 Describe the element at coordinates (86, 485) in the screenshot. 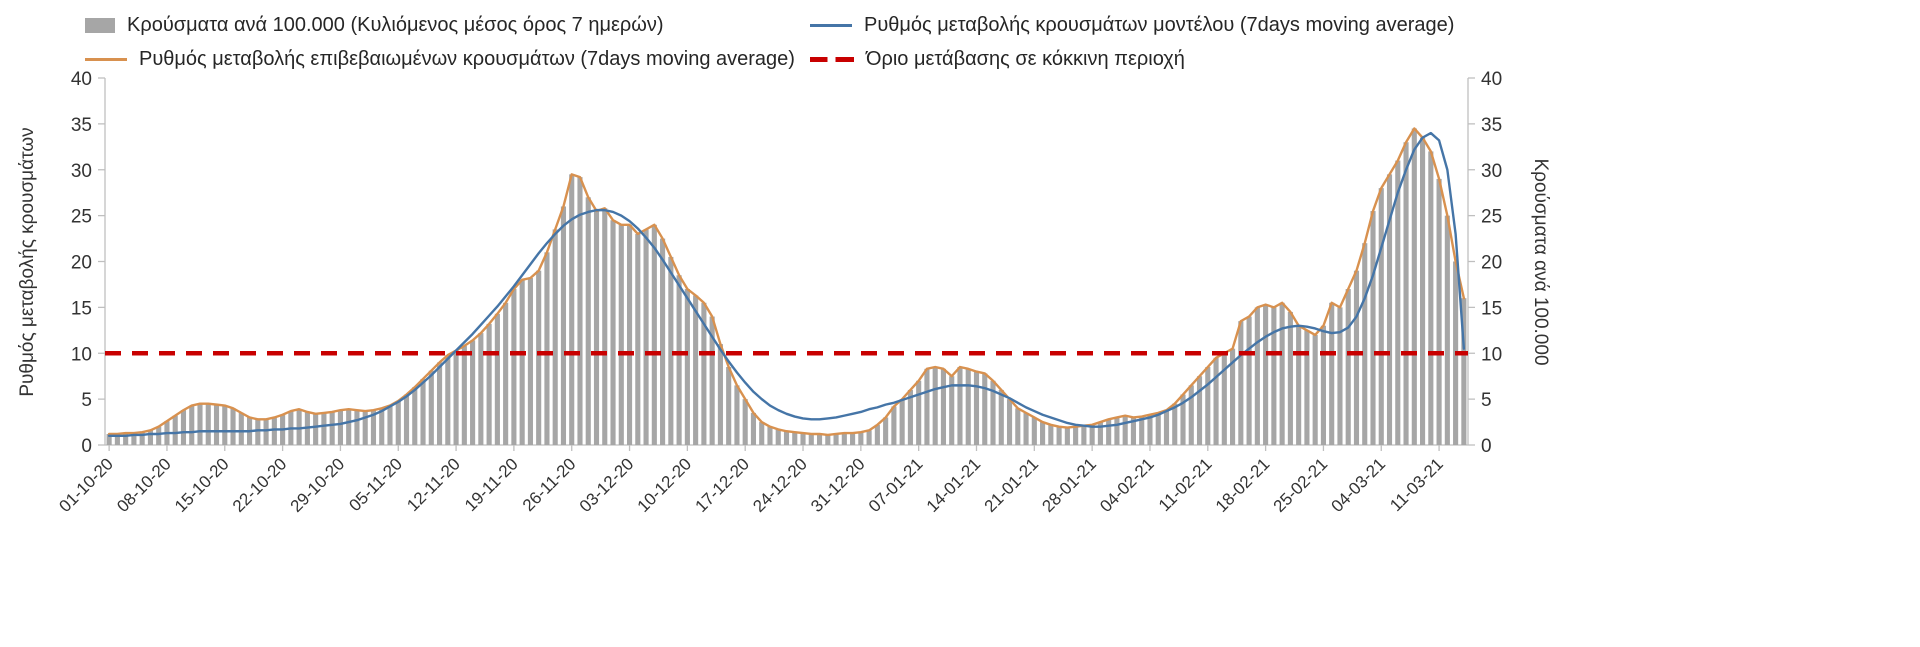

I see `x-axis-date-label: 01-10-20` at that location.